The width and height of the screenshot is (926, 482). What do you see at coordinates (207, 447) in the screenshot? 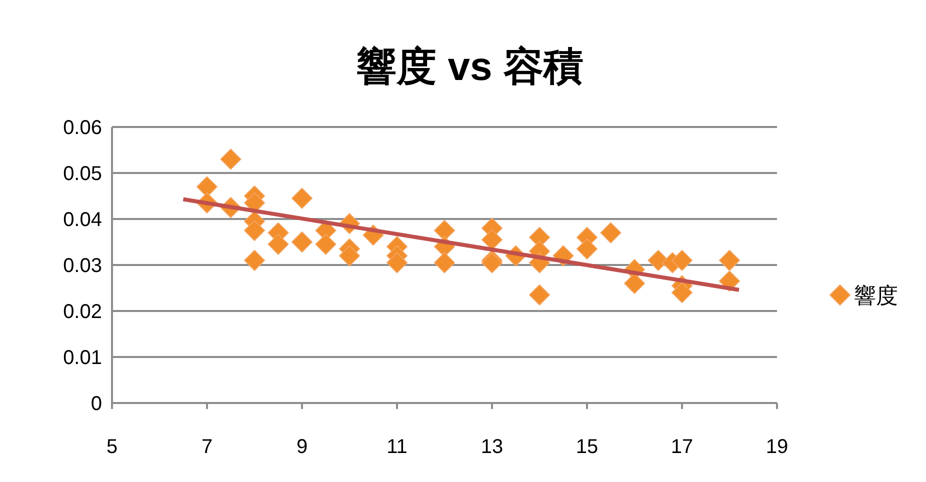
I see `x-tick-label: 7` at bounding box center [207, 447].